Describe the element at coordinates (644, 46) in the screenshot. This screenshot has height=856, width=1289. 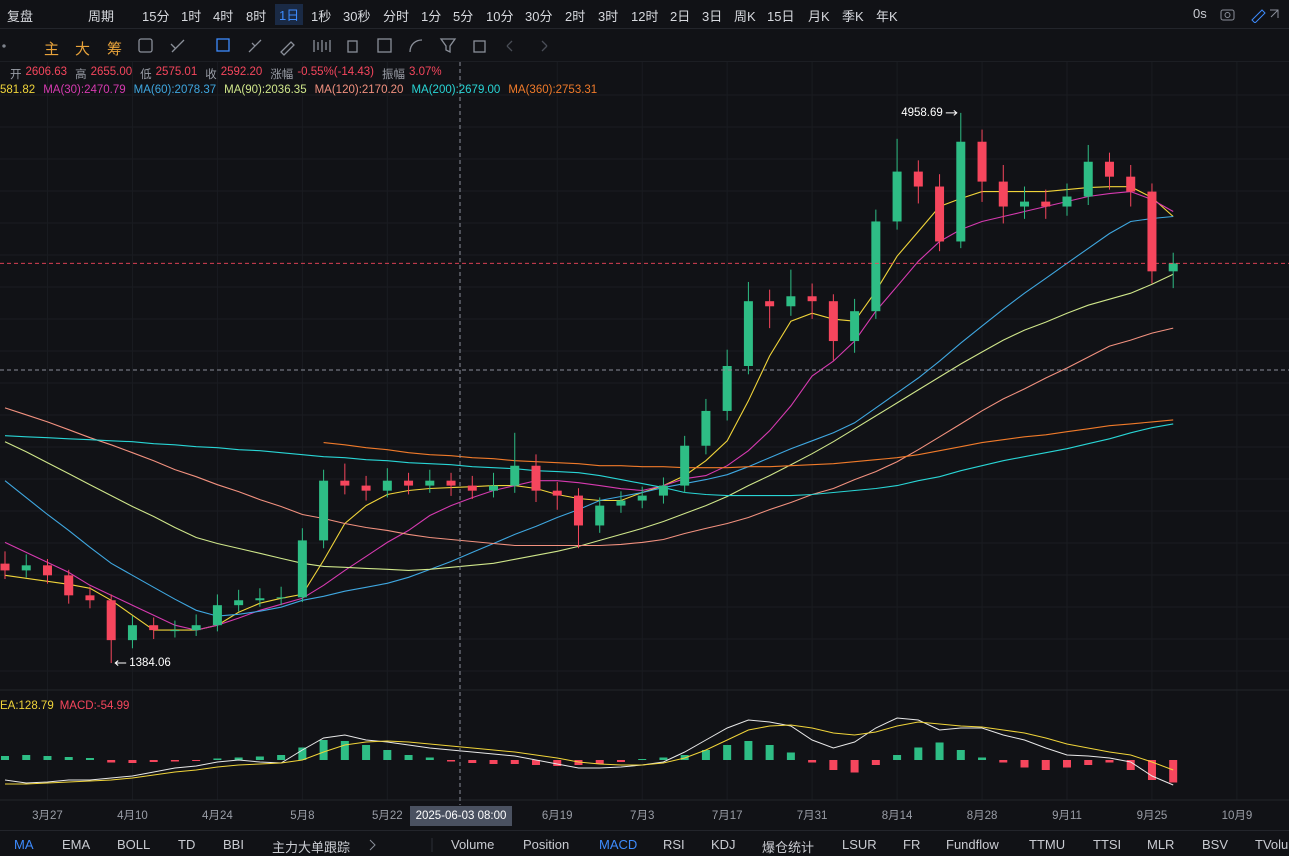
I see `drawing-toolbar: 主大筹` at that location.